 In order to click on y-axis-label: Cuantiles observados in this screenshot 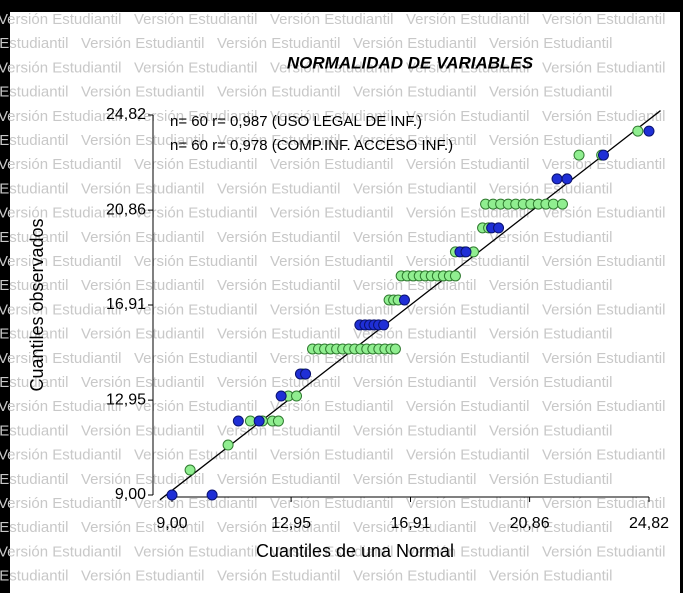, I will do `click(37, 304)`.